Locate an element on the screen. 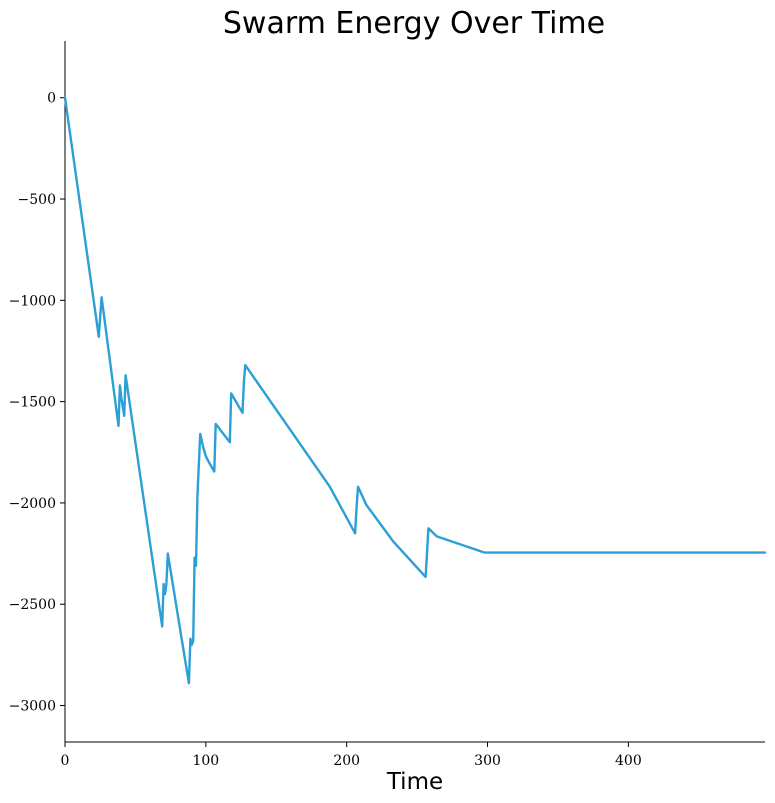 The width and height of the screenshot is (775, 803). y-tick-label: −1500 is located at coordinates (32, 403).